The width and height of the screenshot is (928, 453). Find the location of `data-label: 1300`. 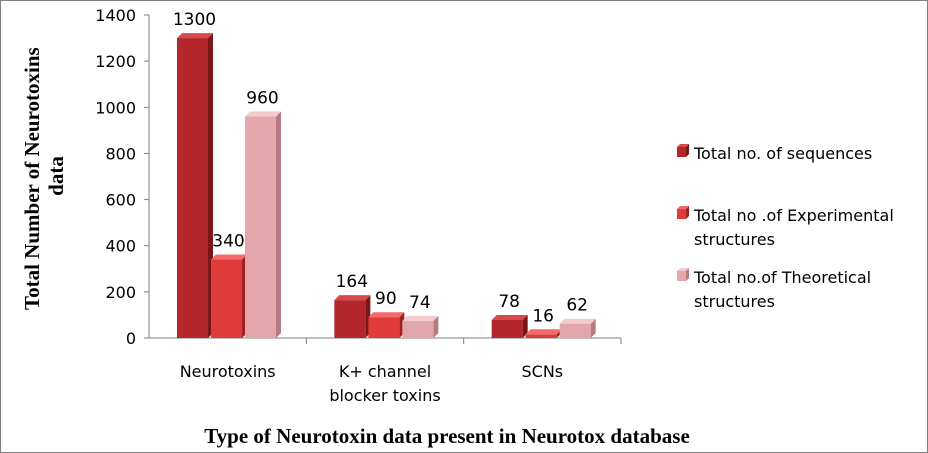

data-label: 1300 is located at coordinates (194, 20).